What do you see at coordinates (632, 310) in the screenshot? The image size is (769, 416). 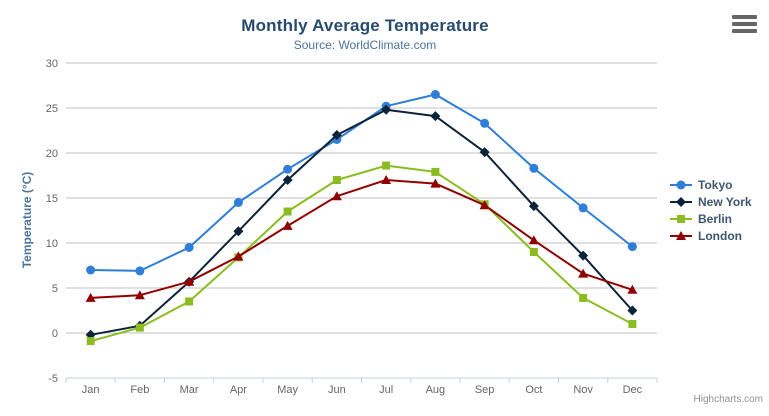 I see `data-point-new-york-dec` at bounding box center [632, 310].